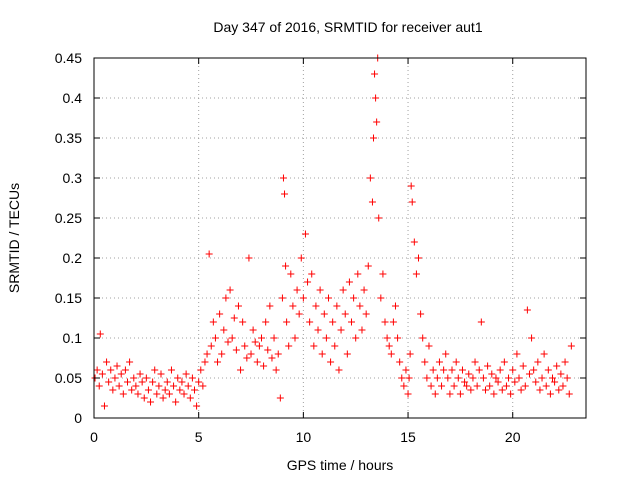  I want to click on x-tick-label: 0, so click(94, 437).